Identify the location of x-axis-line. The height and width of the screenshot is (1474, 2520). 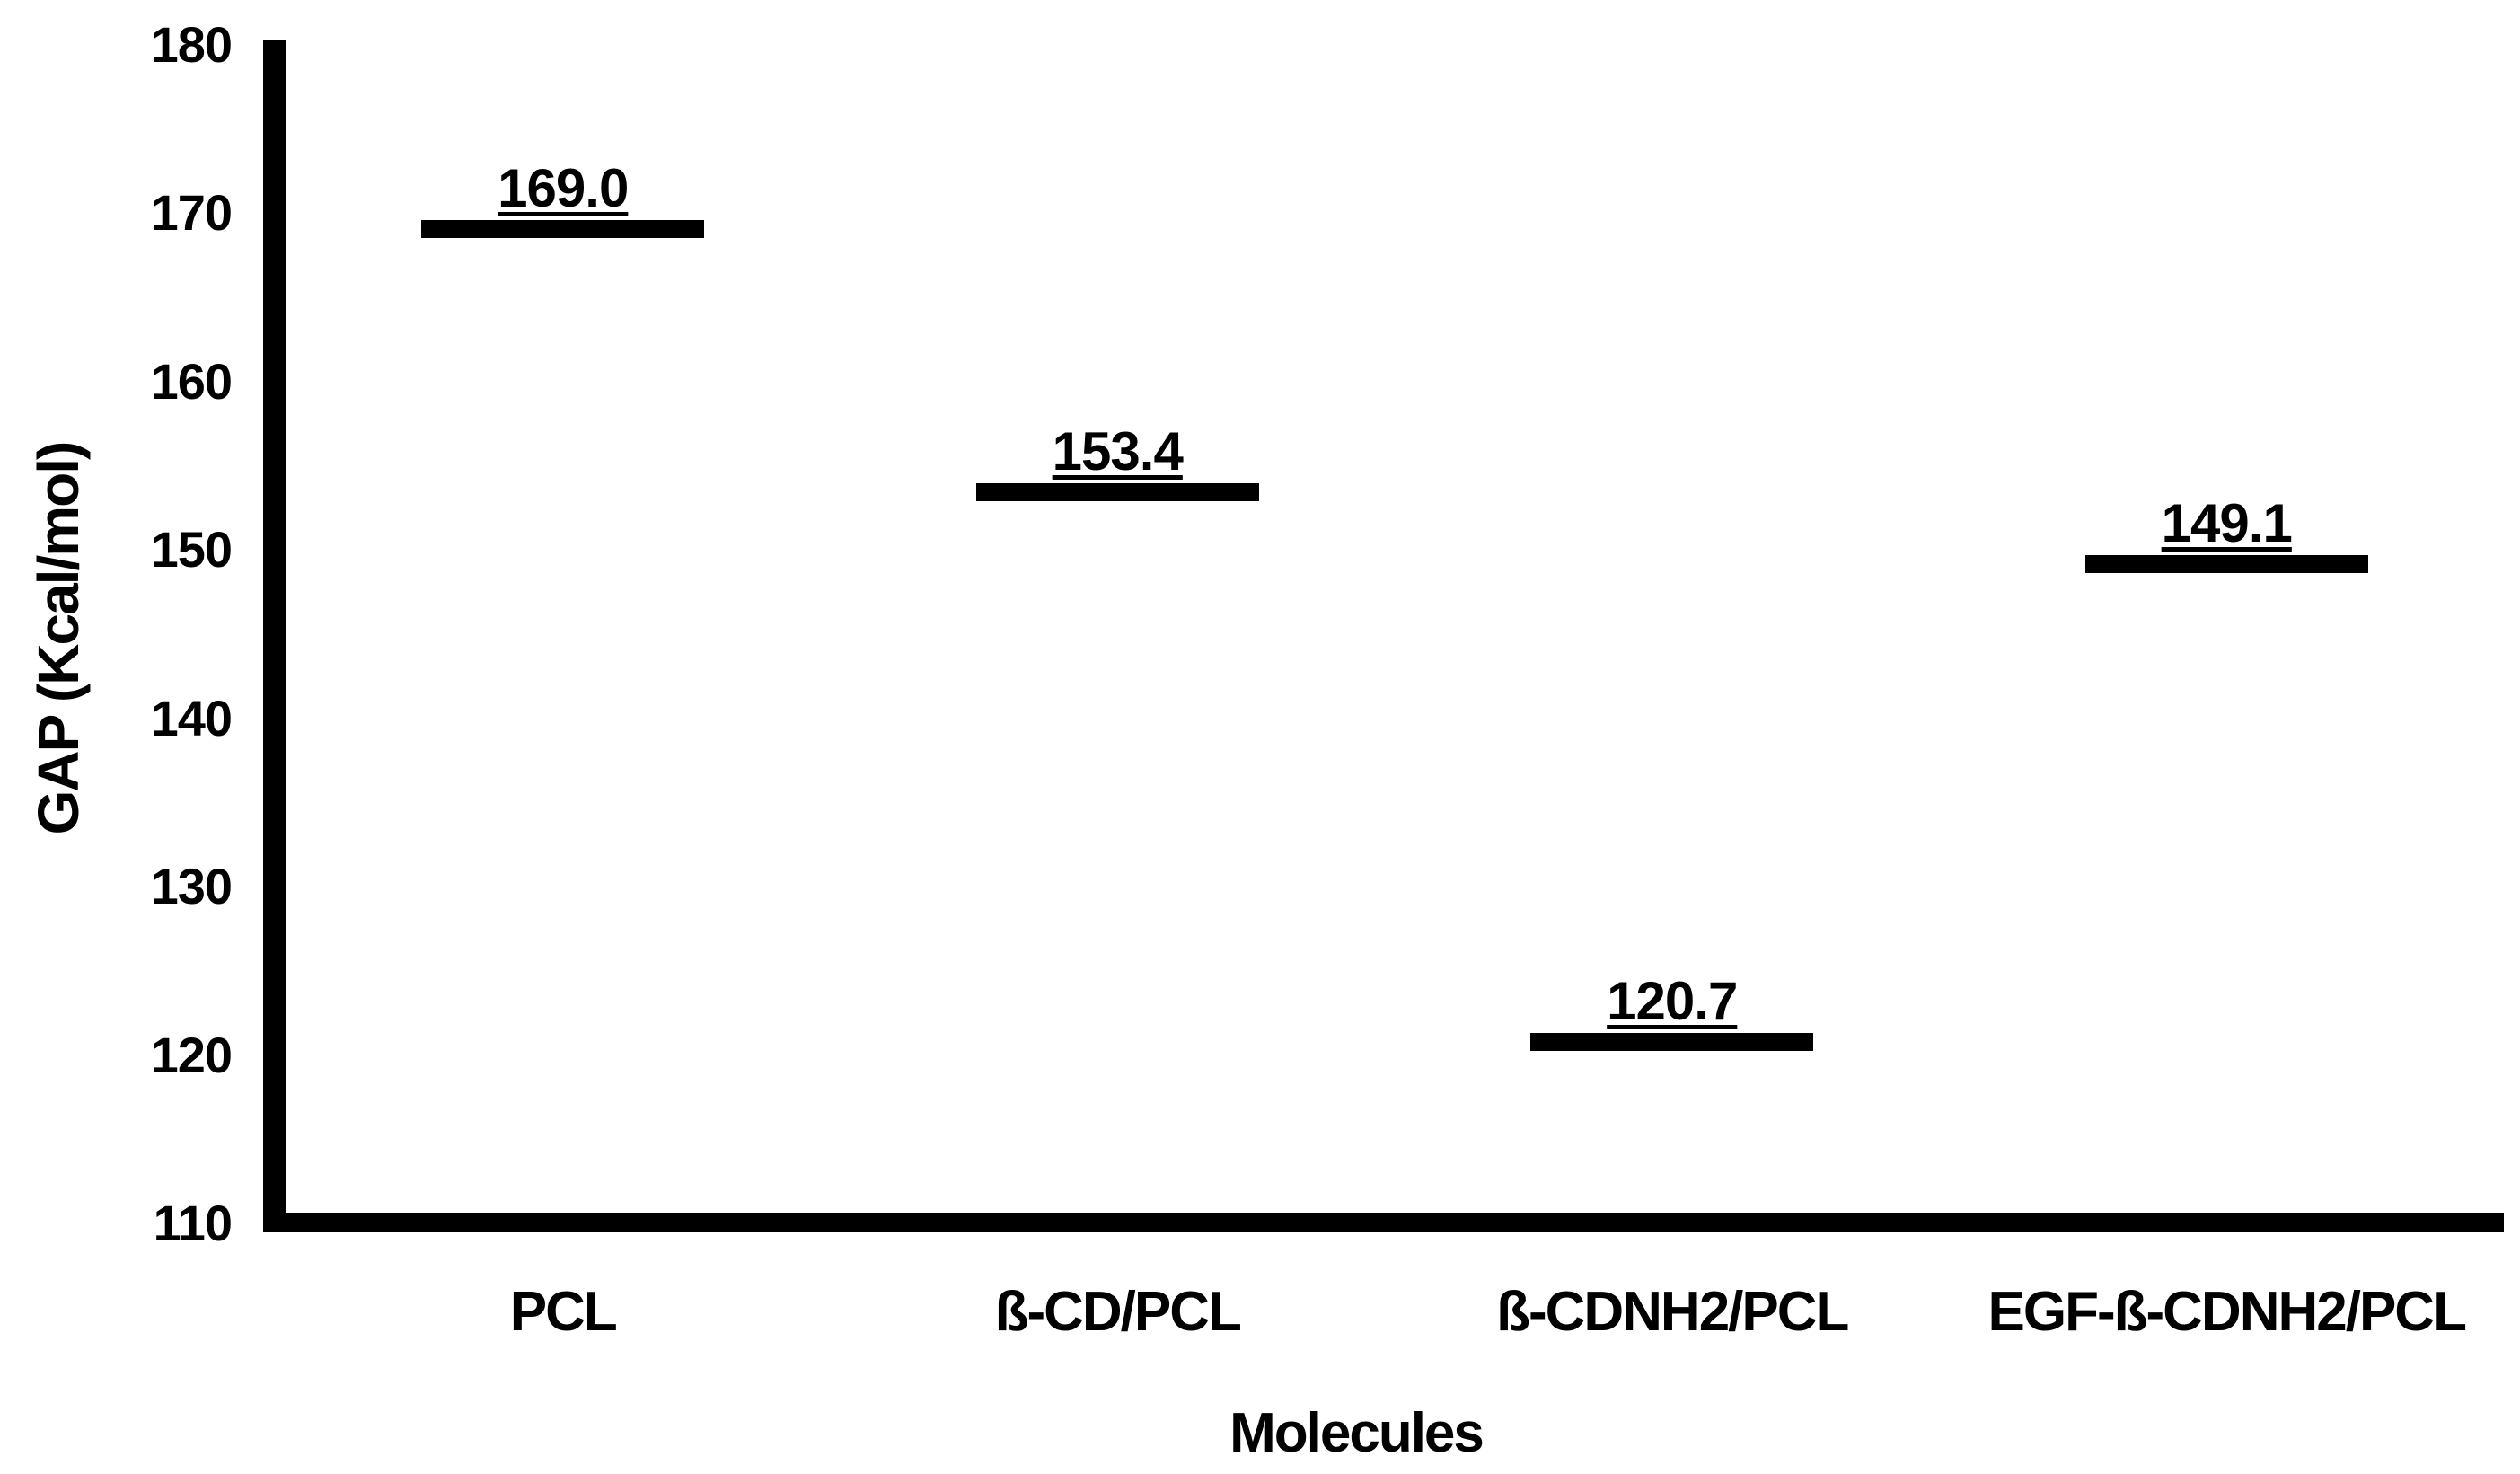
(1383, 1223).